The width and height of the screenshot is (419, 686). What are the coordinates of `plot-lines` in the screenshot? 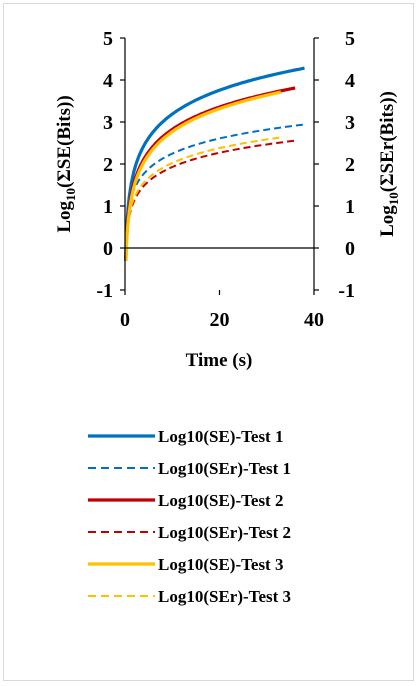 It's located at (214, 163).